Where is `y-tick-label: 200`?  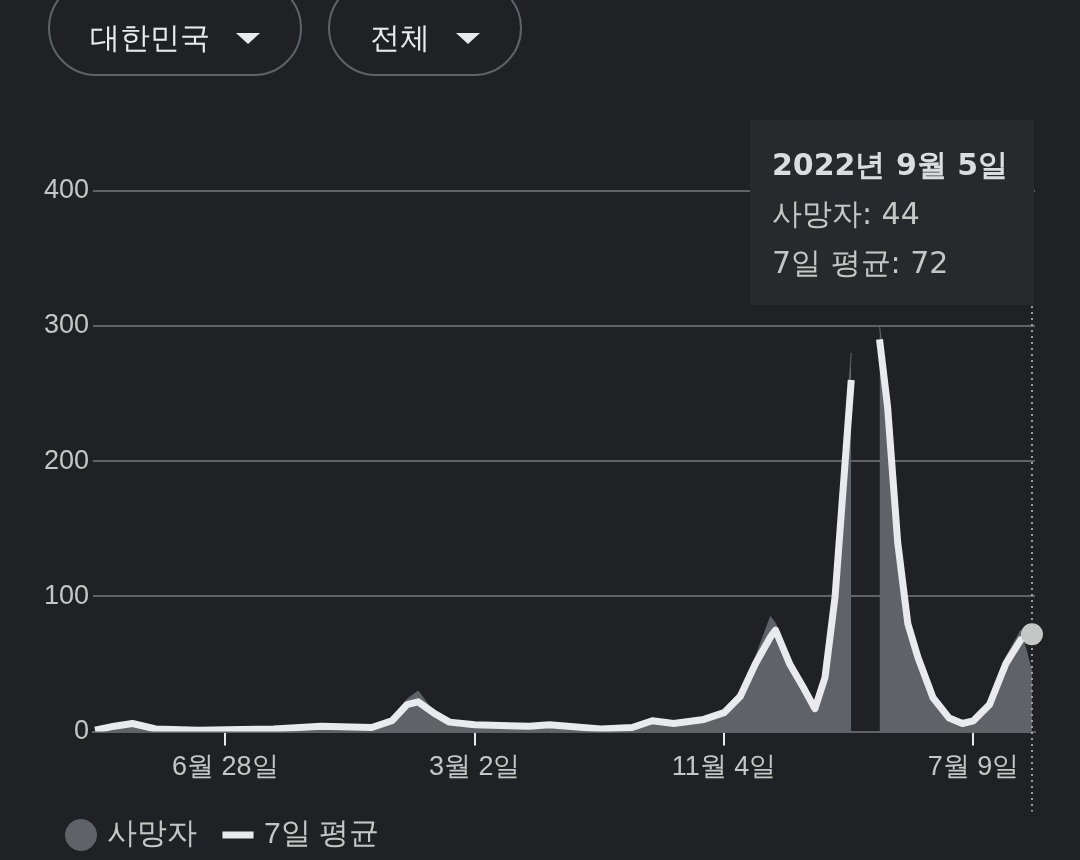 y-tick-label: 200 is located at coordinates (66, 459).